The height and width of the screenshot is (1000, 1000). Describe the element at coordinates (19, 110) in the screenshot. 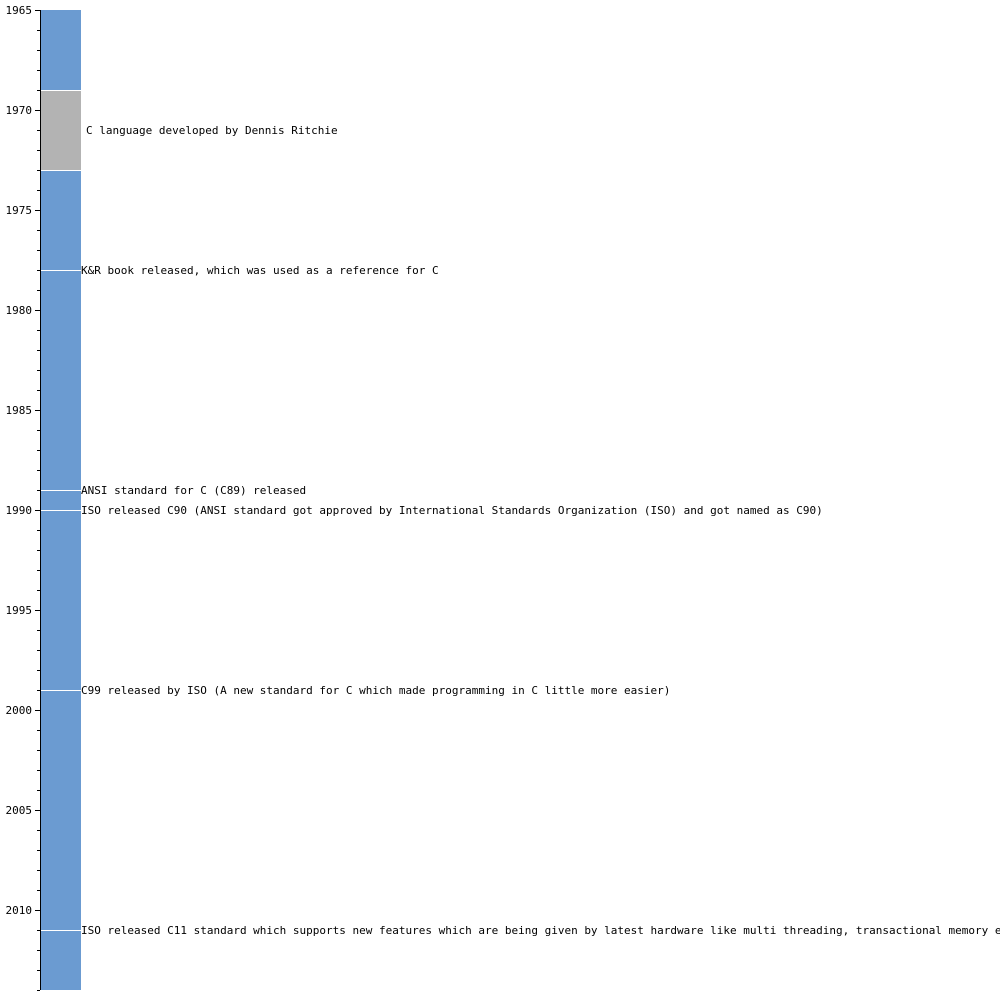

I see `tick-label: 1970` at that location.